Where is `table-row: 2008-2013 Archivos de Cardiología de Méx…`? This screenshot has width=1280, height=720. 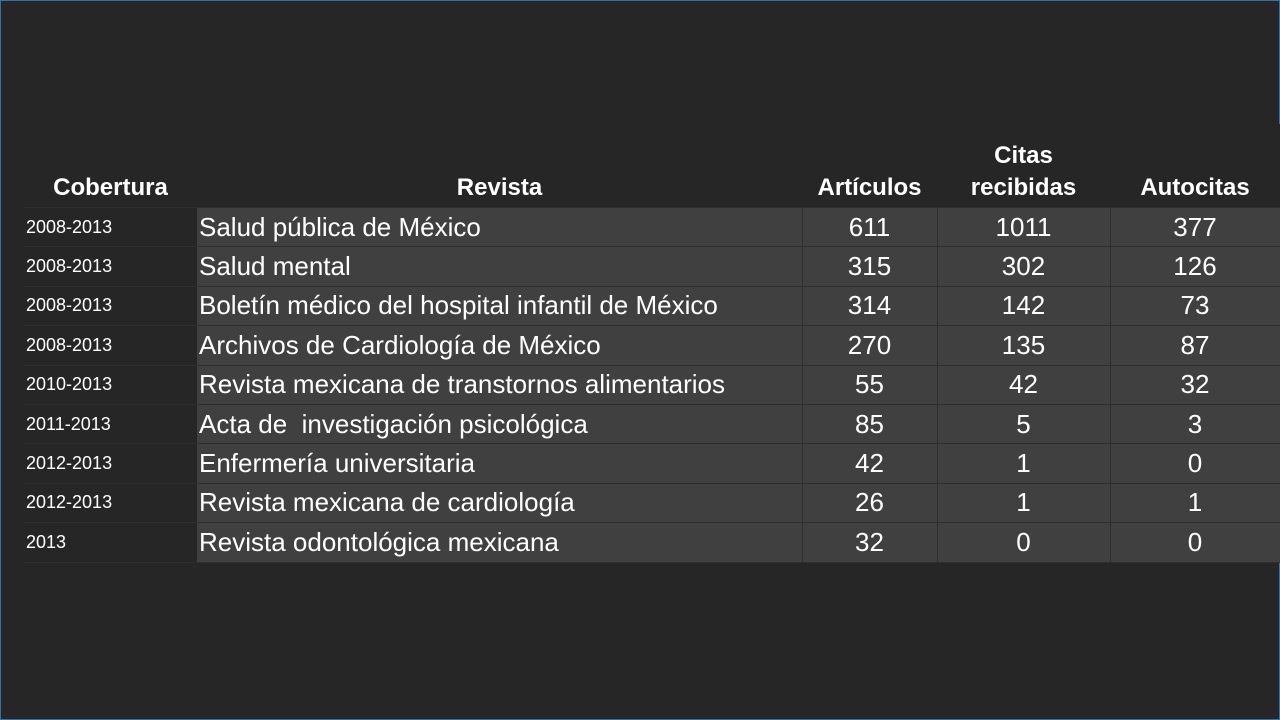
table-row: 2008-2013 Archivos de Cardiología de Méx… is located at coordinates (652, 345).